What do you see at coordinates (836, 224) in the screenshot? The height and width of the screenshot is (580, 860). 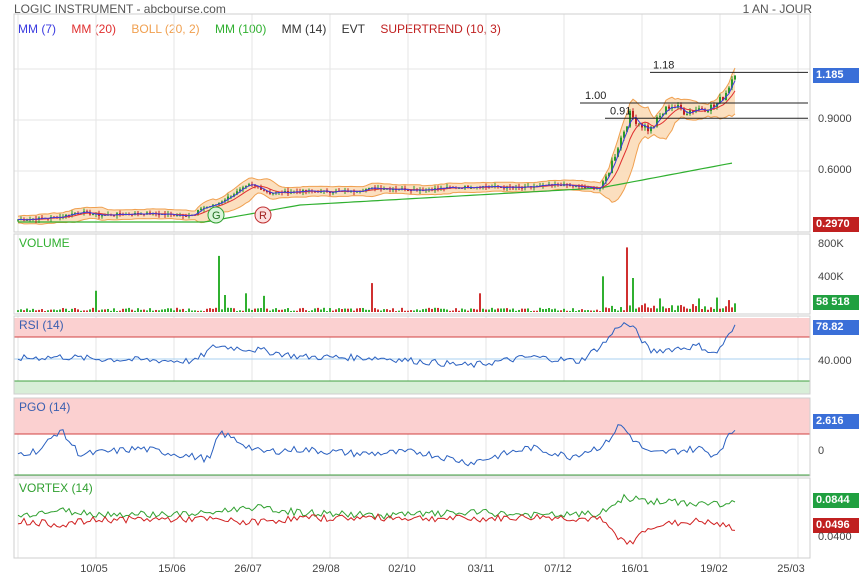 I see `supertrend-tag: 0.2970` at bounding box center [836, 224].